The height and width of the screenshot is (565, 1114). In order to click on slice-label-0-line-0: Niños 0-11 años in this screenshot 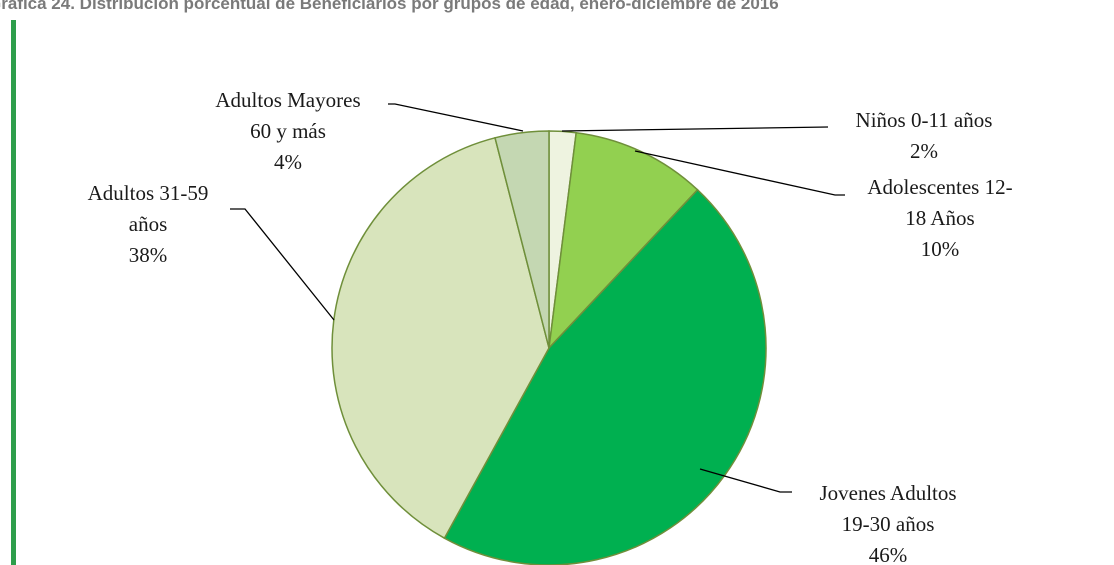, I will do `click(924, 120)`.